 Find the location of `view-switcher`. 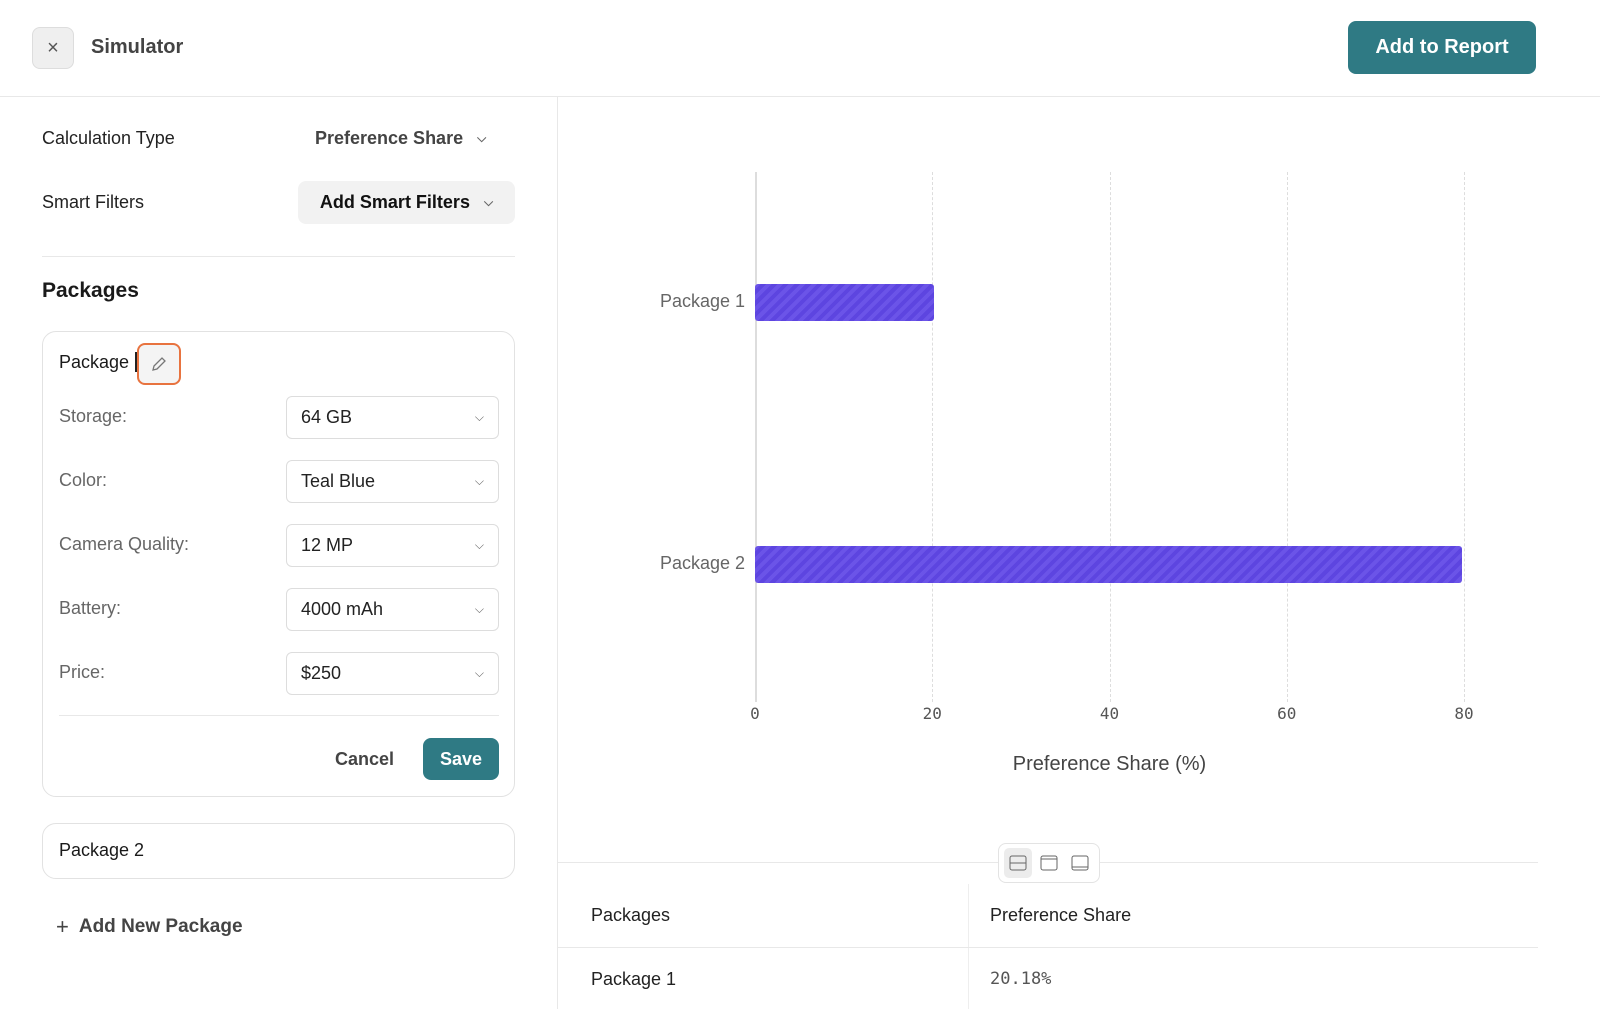

view-switcher is located at coordinates (1049, 863).